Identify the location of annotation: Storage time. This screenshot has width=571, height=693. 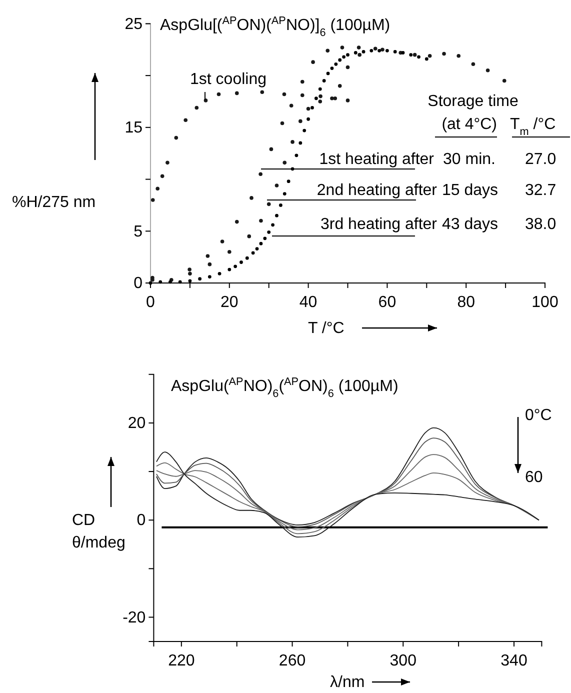
(473, 101).